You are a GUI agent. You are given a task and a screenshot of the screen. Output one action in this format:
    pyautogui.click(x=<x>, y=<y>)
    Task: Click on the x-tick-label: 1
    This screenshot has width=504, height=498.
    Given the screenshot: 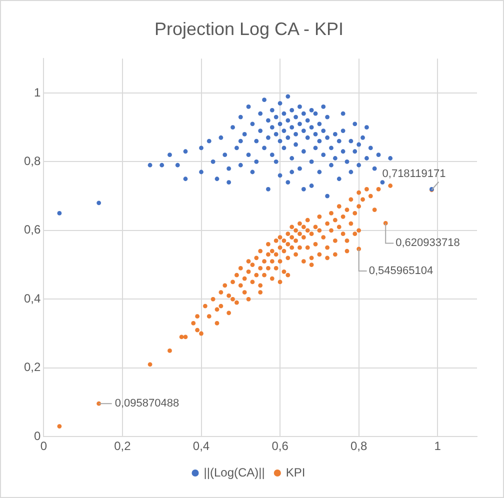 What is the action you would take?
    pyautogui.click(x=438, y=446)
    